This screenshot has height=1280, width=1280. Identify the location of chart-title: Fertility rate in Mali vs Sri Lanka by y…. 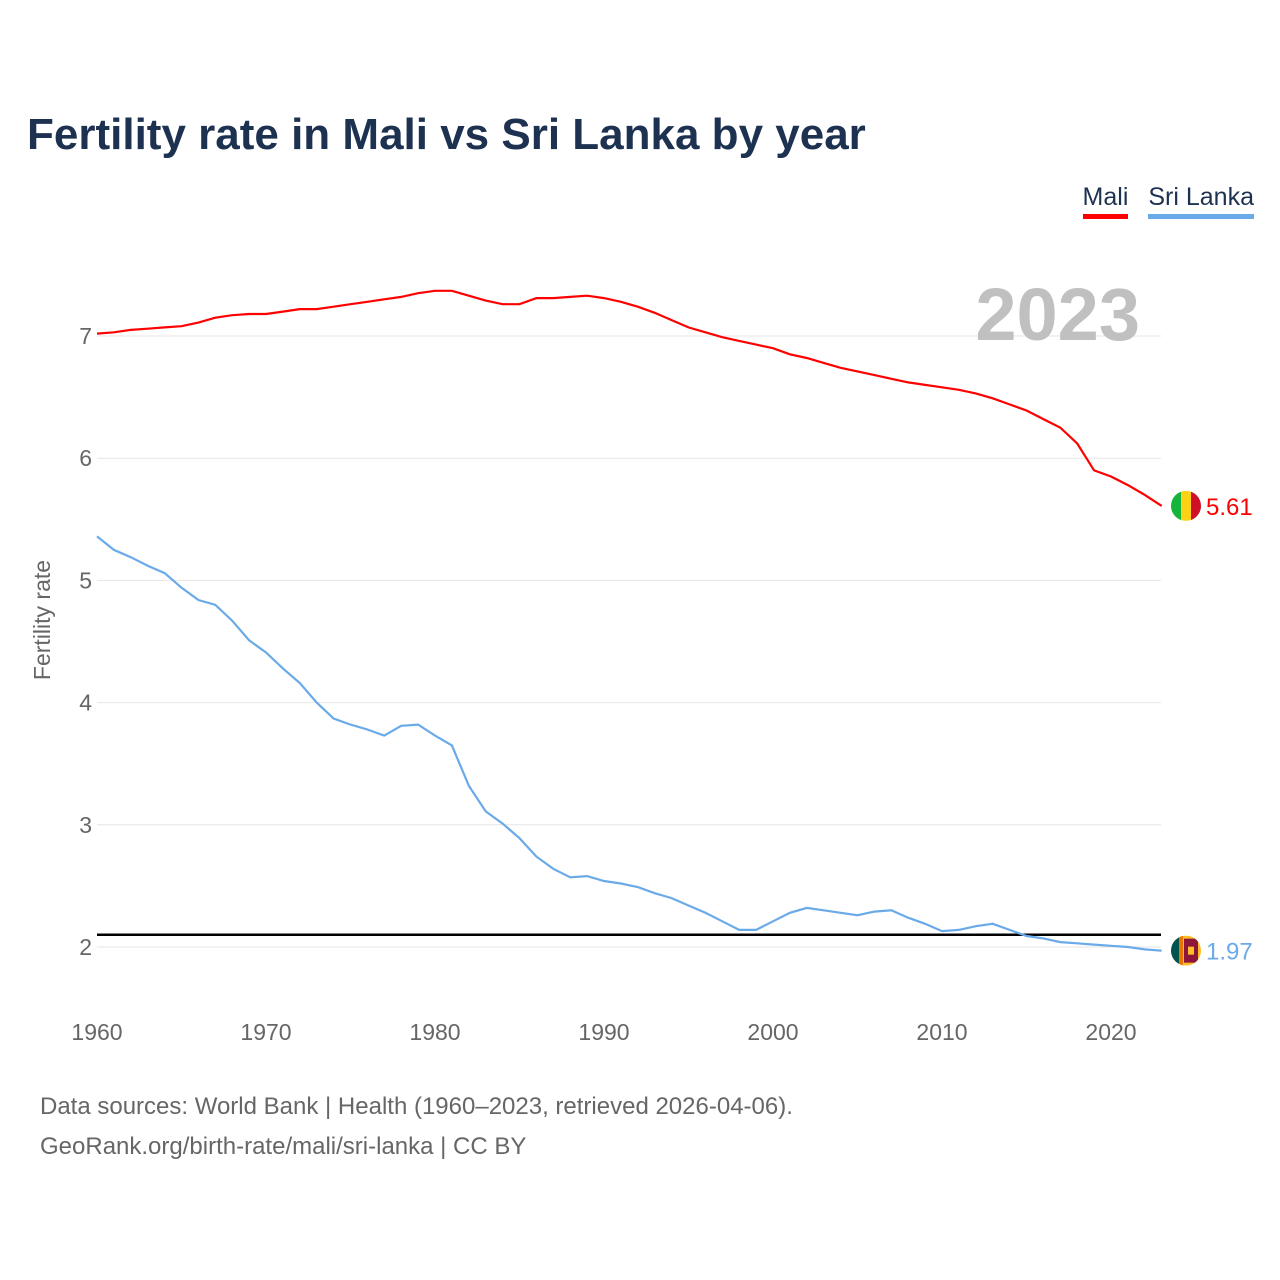
(446, 134).